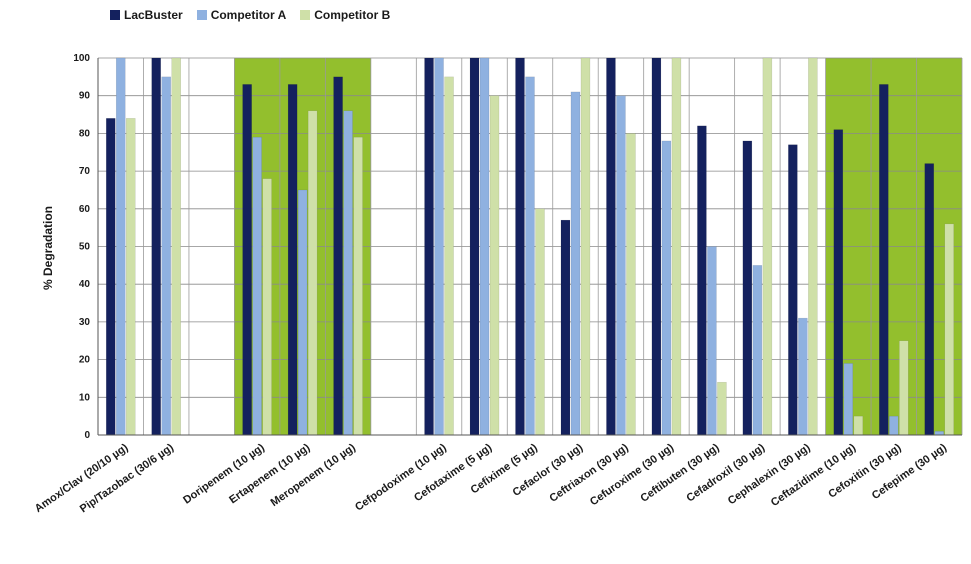 The height and width of the screenshot is (564, 971). I want to click on legend-item-competitor-a: Competitor A, so click(241, 15).